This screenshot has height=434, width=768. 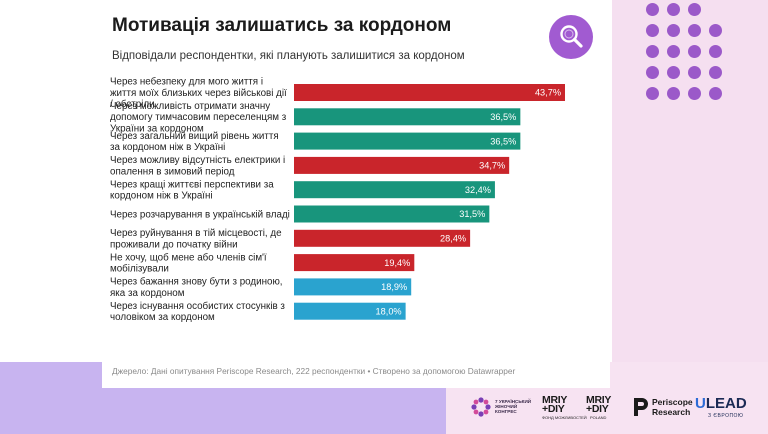 What do you see at coordinates (513, 406) in the screenshot?
I see `congress-logo-text: 7 УКРАЇНСЬКИЙ ЖІНОЧИЙ КОНГРЕС` at bounding box center [513, 406].